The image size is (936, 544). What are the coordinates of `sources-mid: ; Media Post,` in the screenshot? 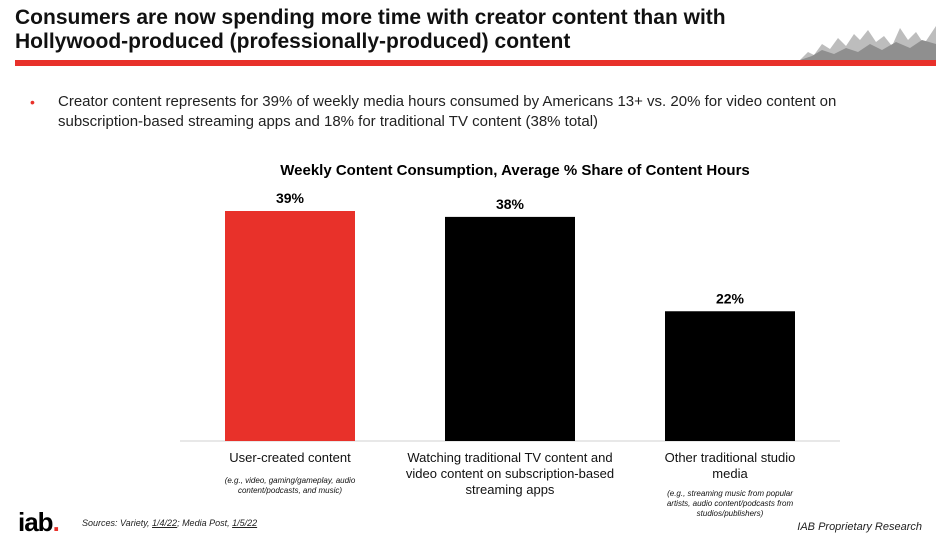 It's located at (205, 523).